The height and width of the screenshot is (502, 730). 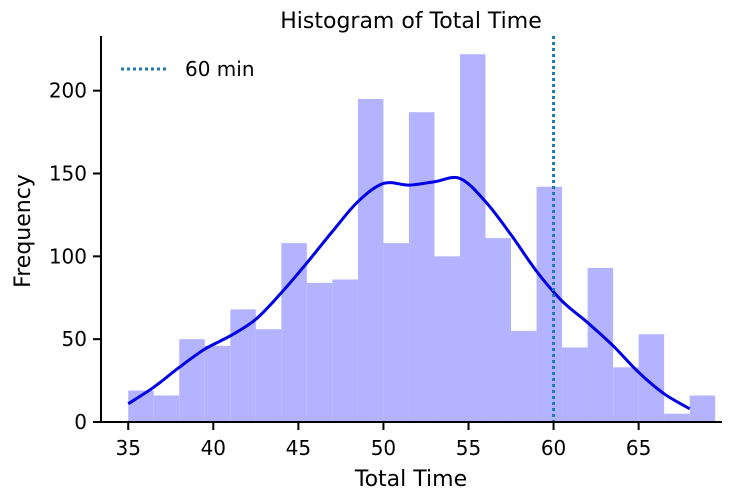 I want to click on x-tick-label: 55, so click(x=468, y=448).